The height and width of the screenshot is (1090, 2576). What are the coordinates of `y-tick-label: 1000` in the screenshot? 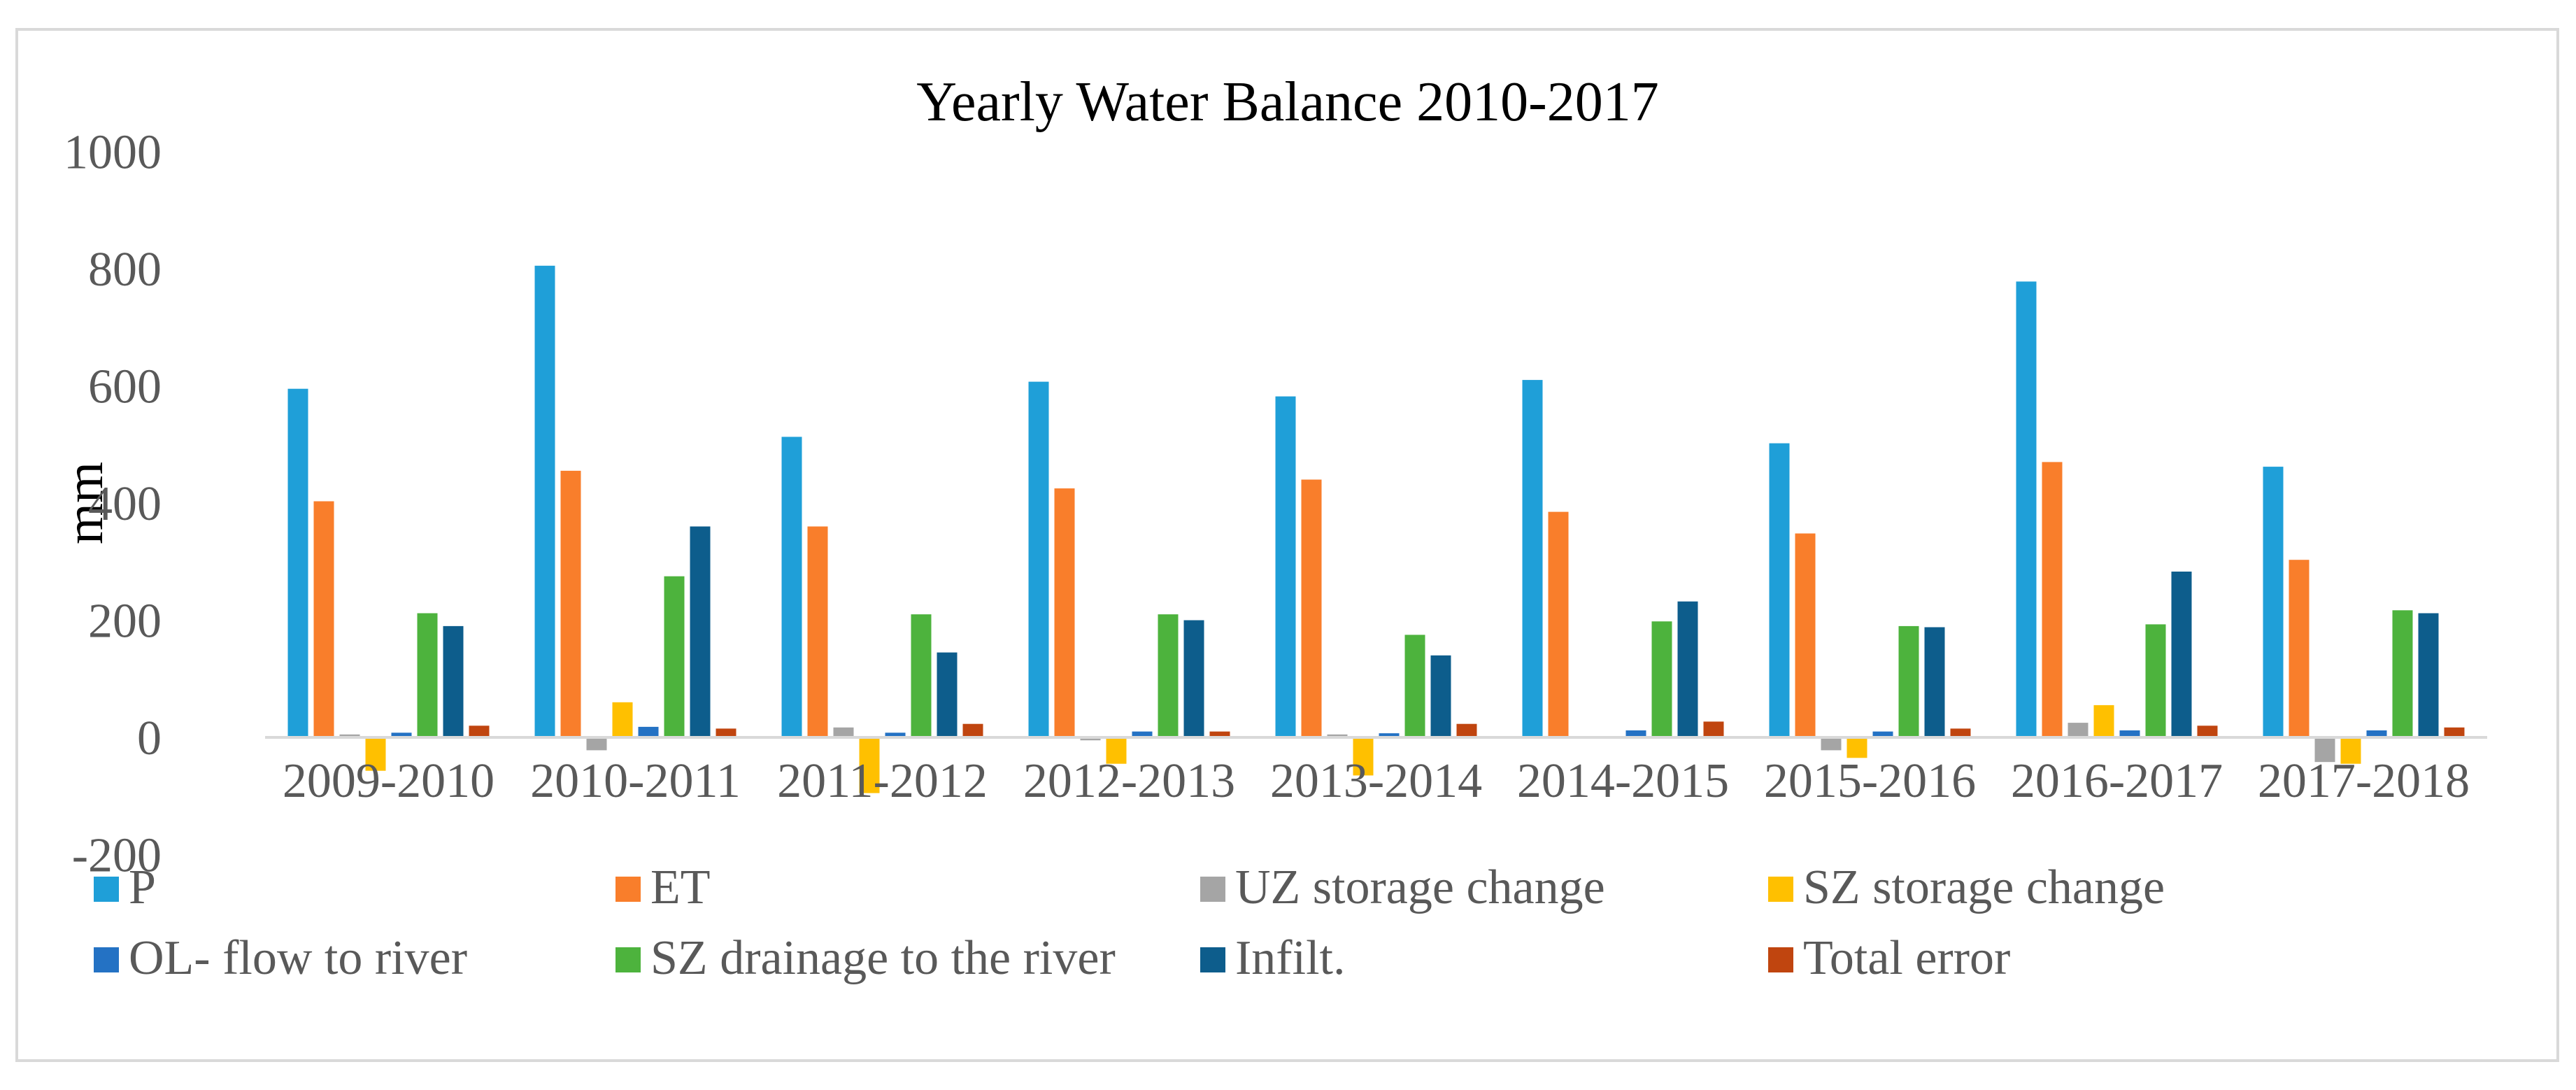 It's located at (113, 153).